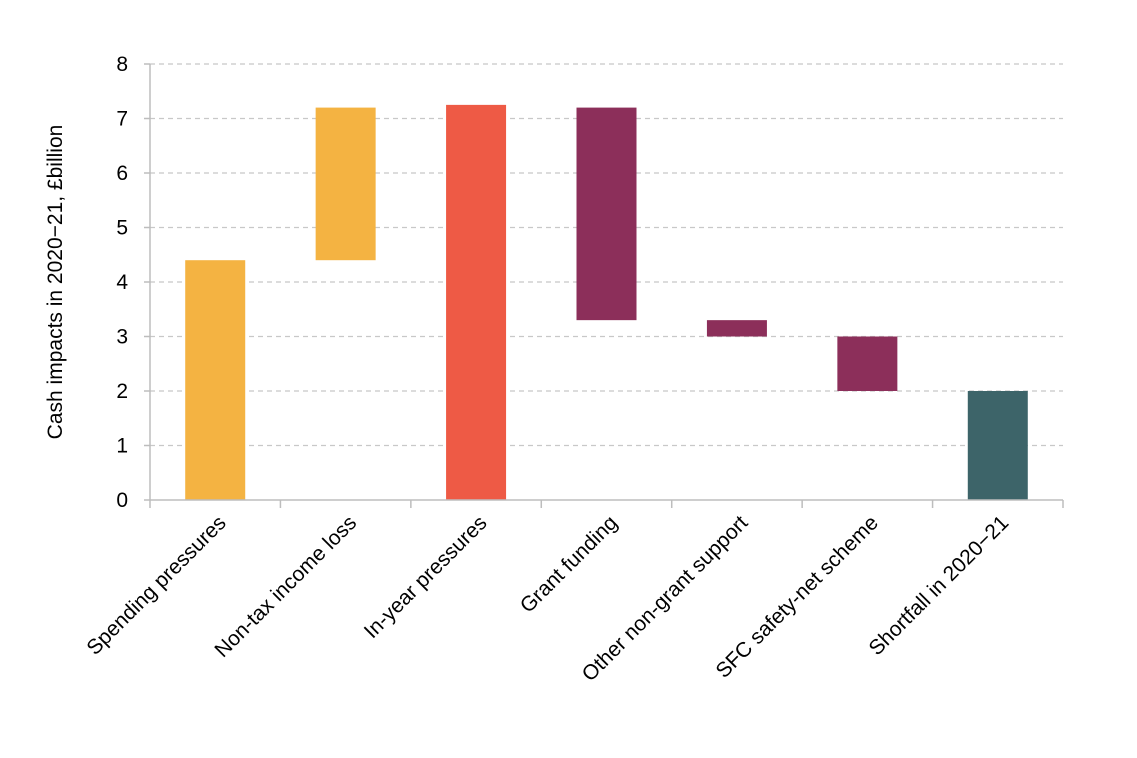  What do you see at coordinates (122, 337) in the screenshot?
I see `y-tick-label: 3` at bounding box center [122, 337].